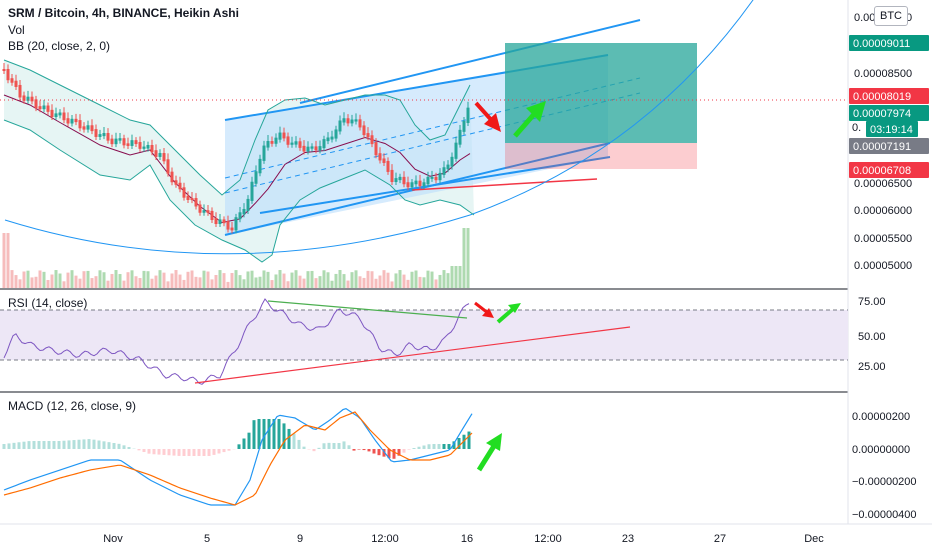 Image resolution: width=932 pixels, height=550 pixels. What do you see at coordinates (882, 147) in the screenshot?
I see `price-tag-label: 0.00007191` at bounding box center [882, 147].